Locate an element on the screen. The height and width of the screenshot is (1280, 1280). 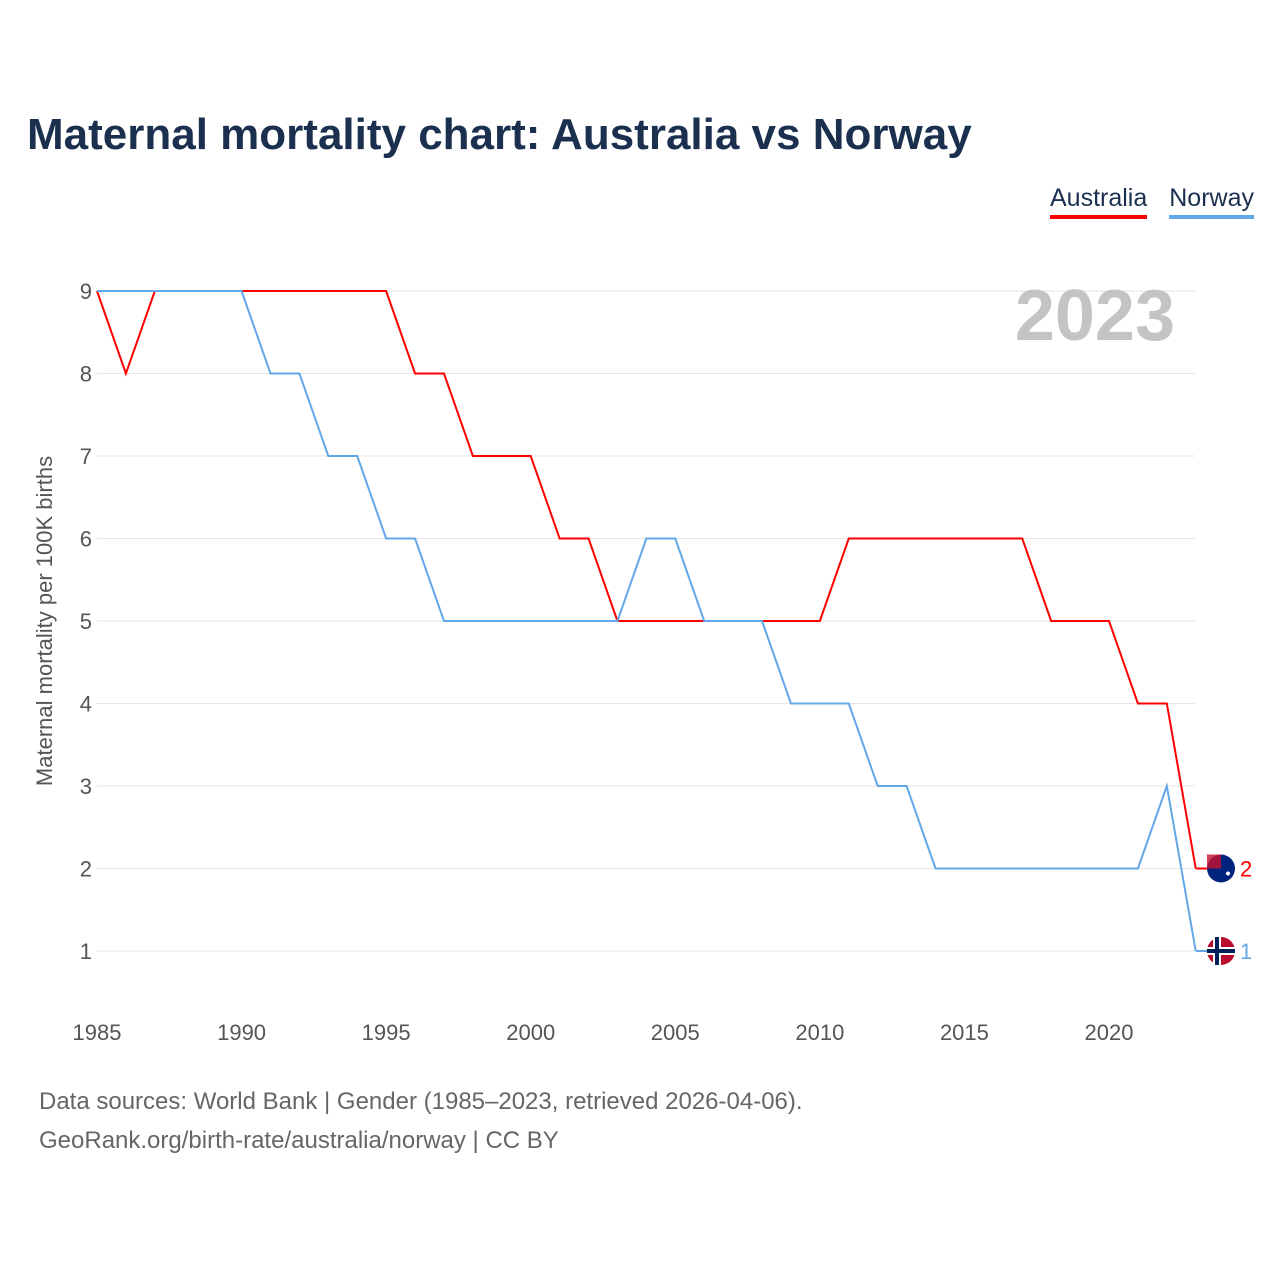
end-value-label: 1 is located at coordinates (1246, 951).